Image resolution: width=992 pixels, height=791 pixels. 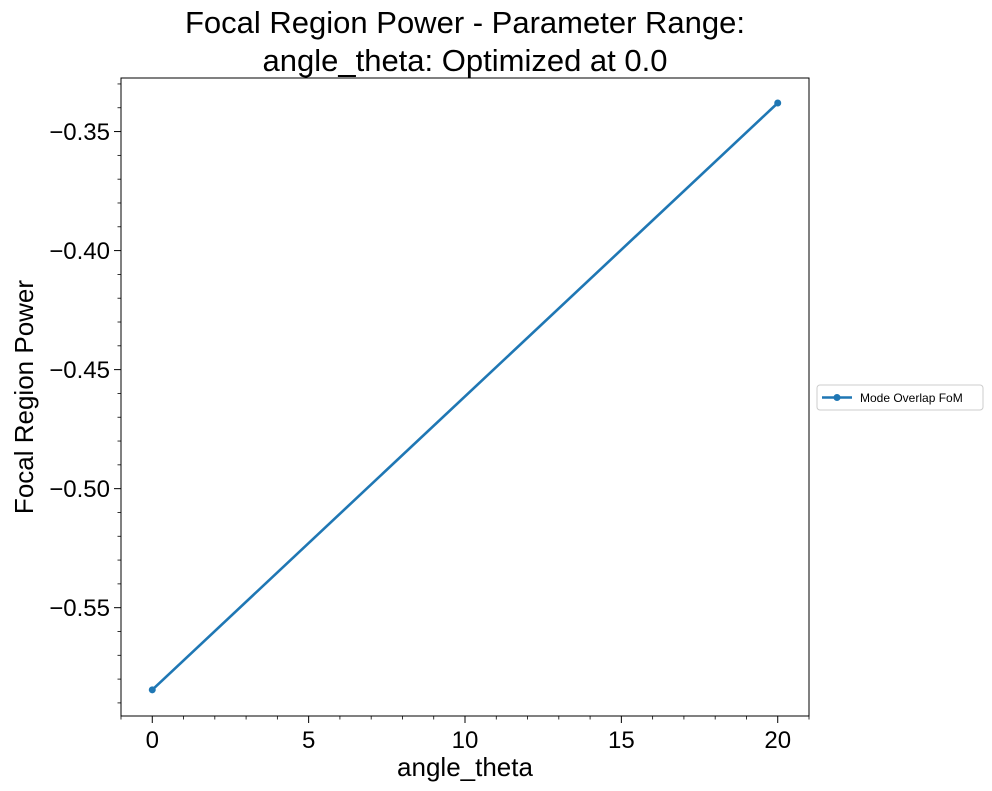 What do you see at coordinates (79, 608) in the screenshot?
I see `y-tick-label: −0.55` at bounding box center [79, 608].